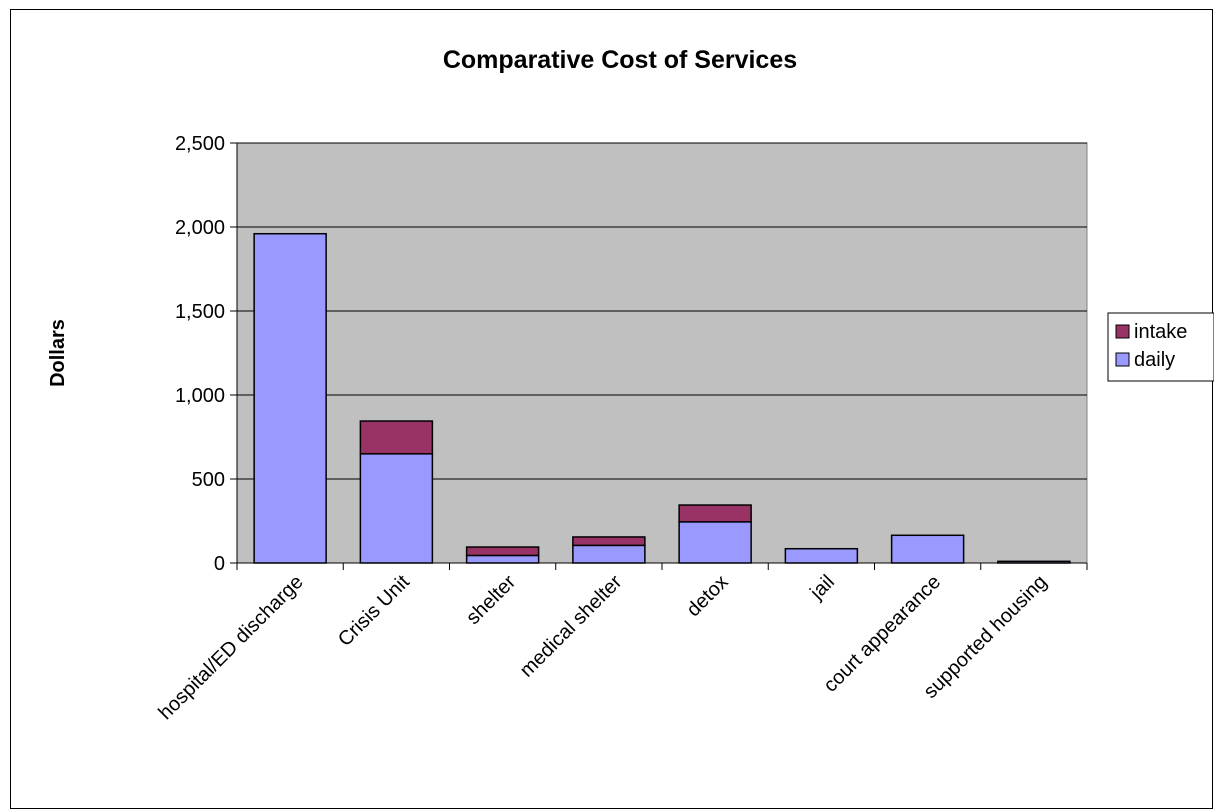 The width and height of the screenshot is (1214, 810). I want to click on y-tick-label: 1,000, so click(200, 396).